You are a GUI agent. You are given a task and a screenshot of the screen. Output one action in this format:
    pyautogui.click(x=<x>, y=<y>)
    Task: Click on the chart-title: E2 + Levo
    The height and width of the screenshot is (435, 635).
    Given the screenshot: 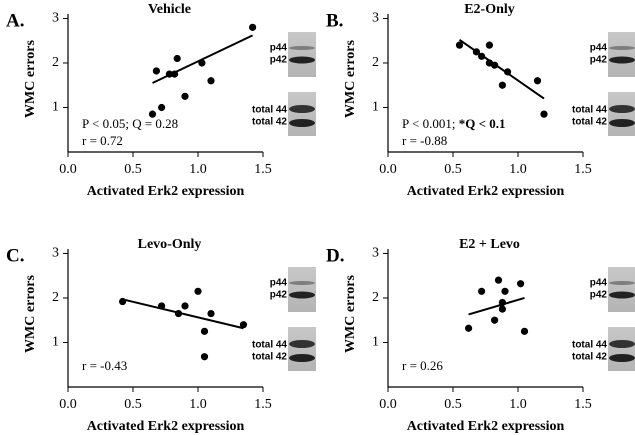 What is the action you would take?
    pyautogui.click(x=489, y=244)
    